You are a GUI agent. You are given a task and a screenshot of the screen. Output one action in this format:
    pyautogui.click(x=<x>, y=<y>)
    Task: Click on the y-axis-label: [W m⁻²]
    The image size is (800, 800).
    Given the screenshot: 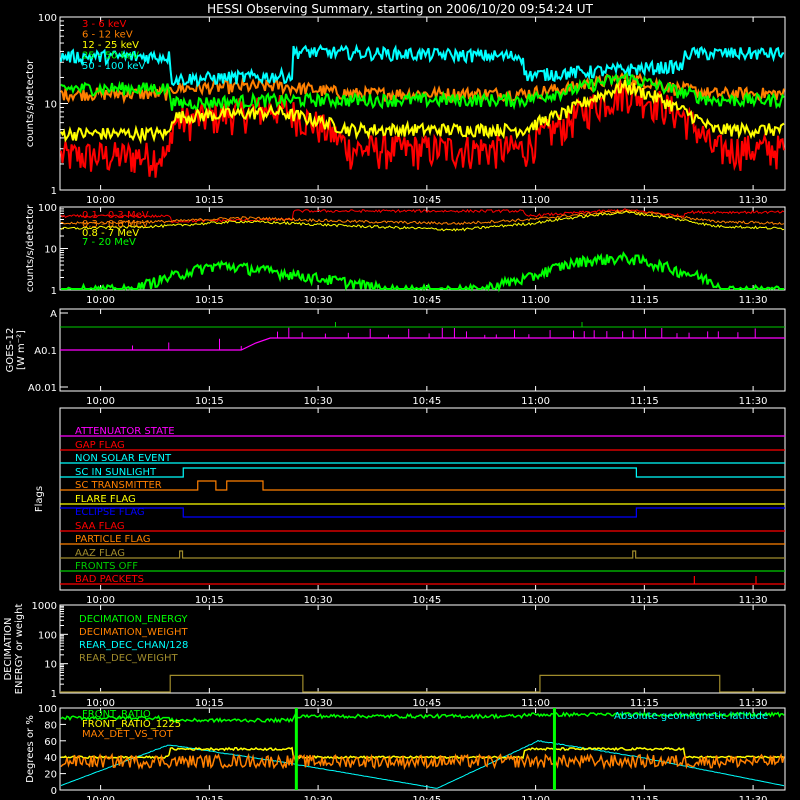 What is the action you would take?
    pyautogui.click(x=21, y=350)
    